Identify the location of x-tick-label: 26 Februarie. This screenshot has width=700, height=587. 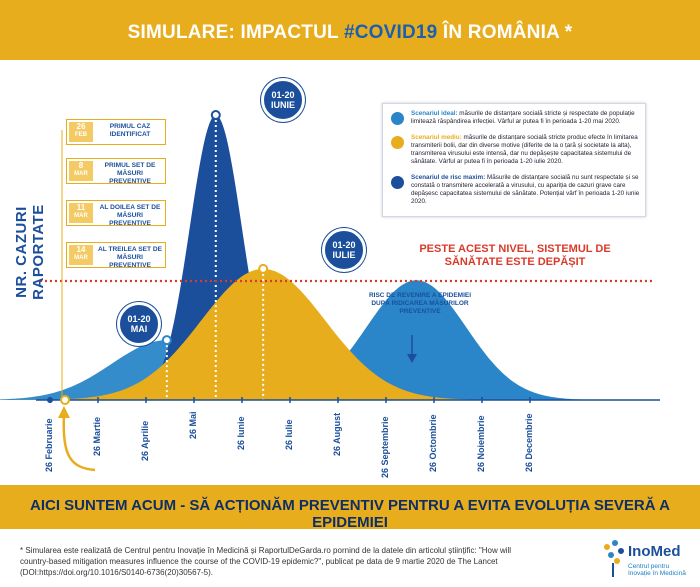
(49, 445).